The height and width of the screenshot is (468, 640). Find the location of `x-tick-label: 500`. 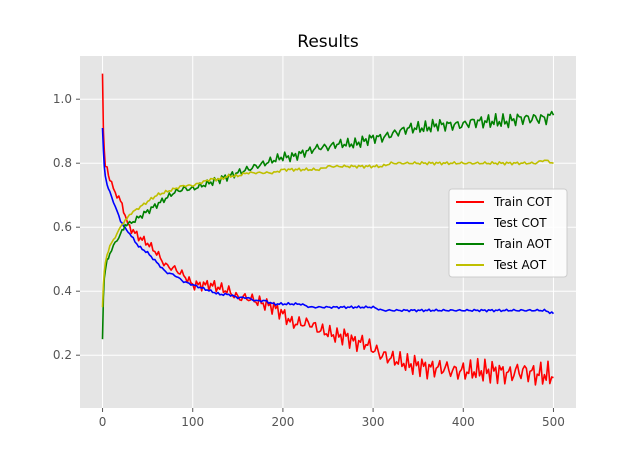

x-tick-label: 500 is located at coordinates (553, 422).